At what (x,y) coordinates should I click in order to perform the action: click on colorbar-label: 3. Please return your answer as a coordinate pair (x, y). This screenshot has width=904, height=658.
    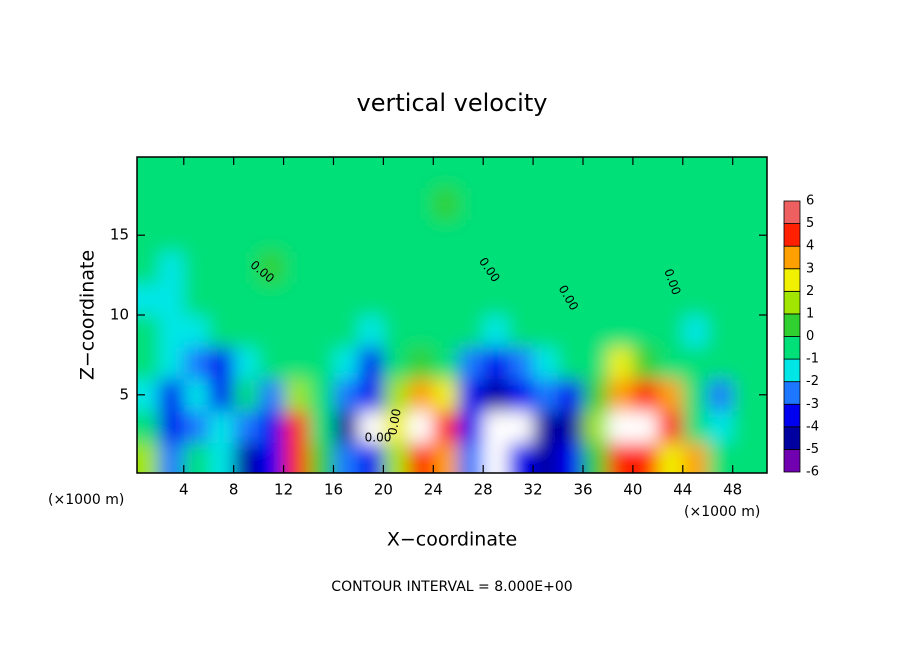
    Looking at the image, I should click on (810, 268).